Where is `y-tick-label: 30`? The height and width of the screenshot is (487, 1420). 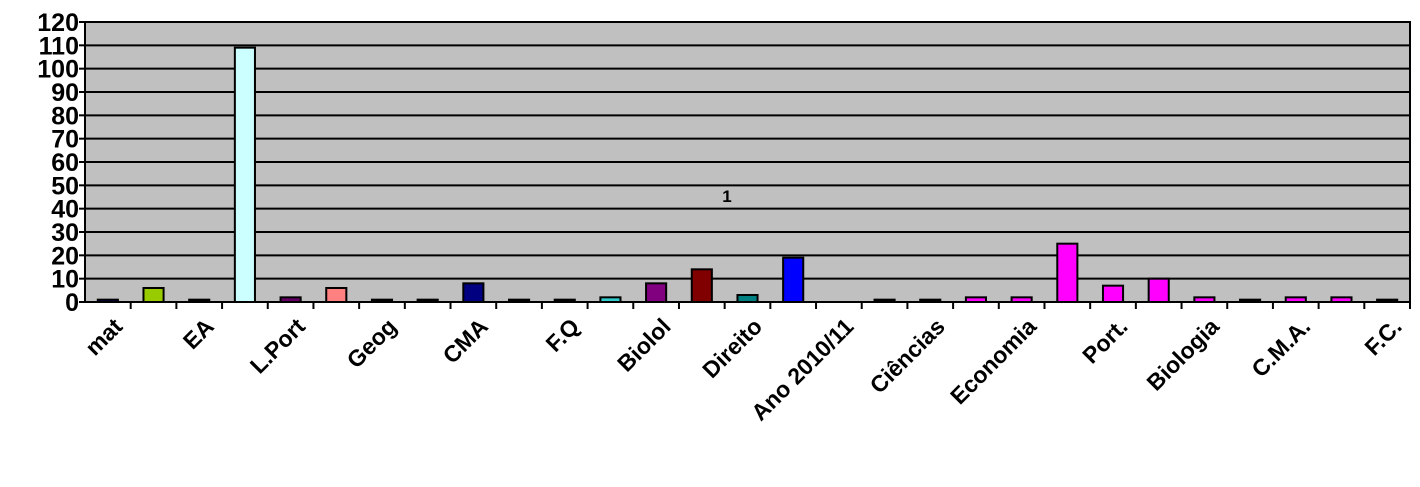
y-tick-label: 30 is located at coordinates (65, 233).